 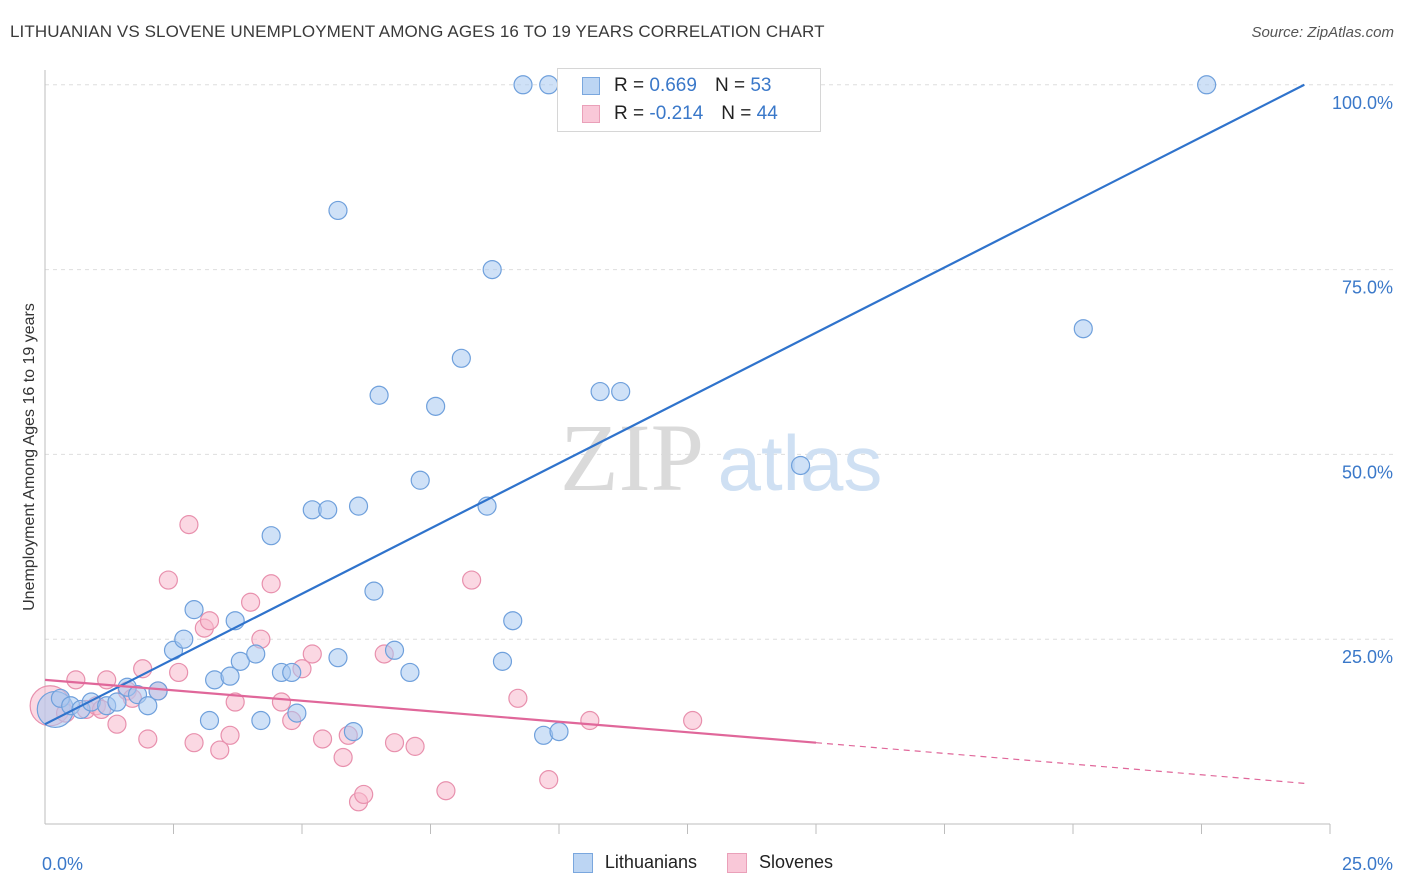 What do you see at coordinates (676, 113) in the screenshot?
I see `r-value: -0.214` at bounding box center [676, 113].